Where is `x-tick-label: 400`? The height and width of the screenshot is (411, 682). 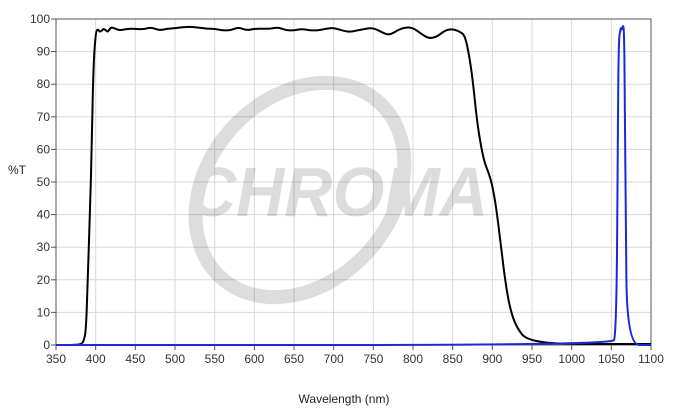
x-tick-label: 400 is located at coordinates (96, 359).